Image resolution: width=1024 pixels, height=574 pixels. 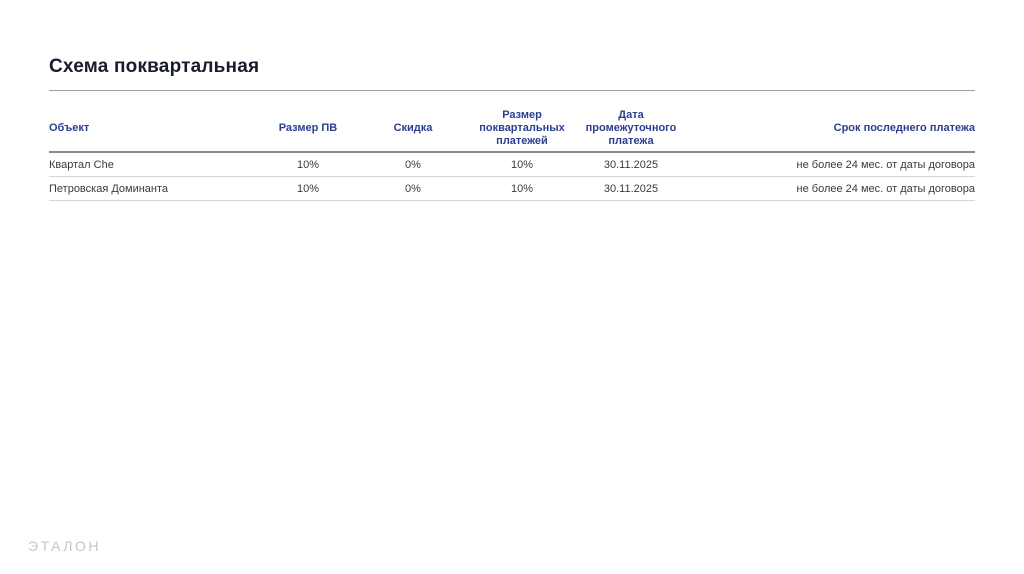 What do you see at coordinates (154, 66) in the screenshot?
I see `page-title: Схема поквартальная` at bounding box center [154, 66].